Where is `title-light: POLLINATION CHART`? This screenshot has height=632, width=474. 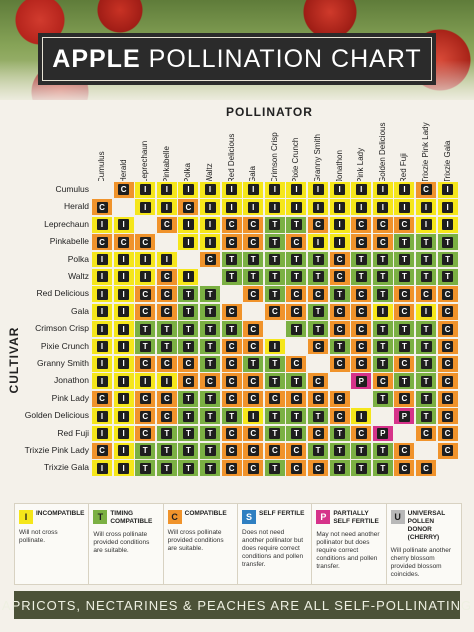
title-light: POLLINATION CHART is located at coordinates (285, 58).